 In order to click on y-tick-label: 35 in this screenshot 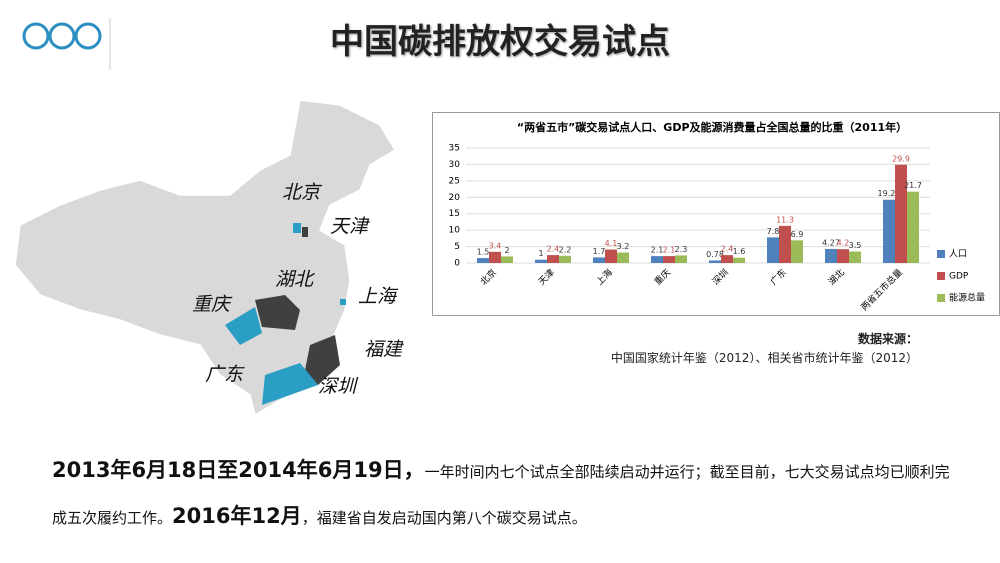, I will do `click(454, 149)`.